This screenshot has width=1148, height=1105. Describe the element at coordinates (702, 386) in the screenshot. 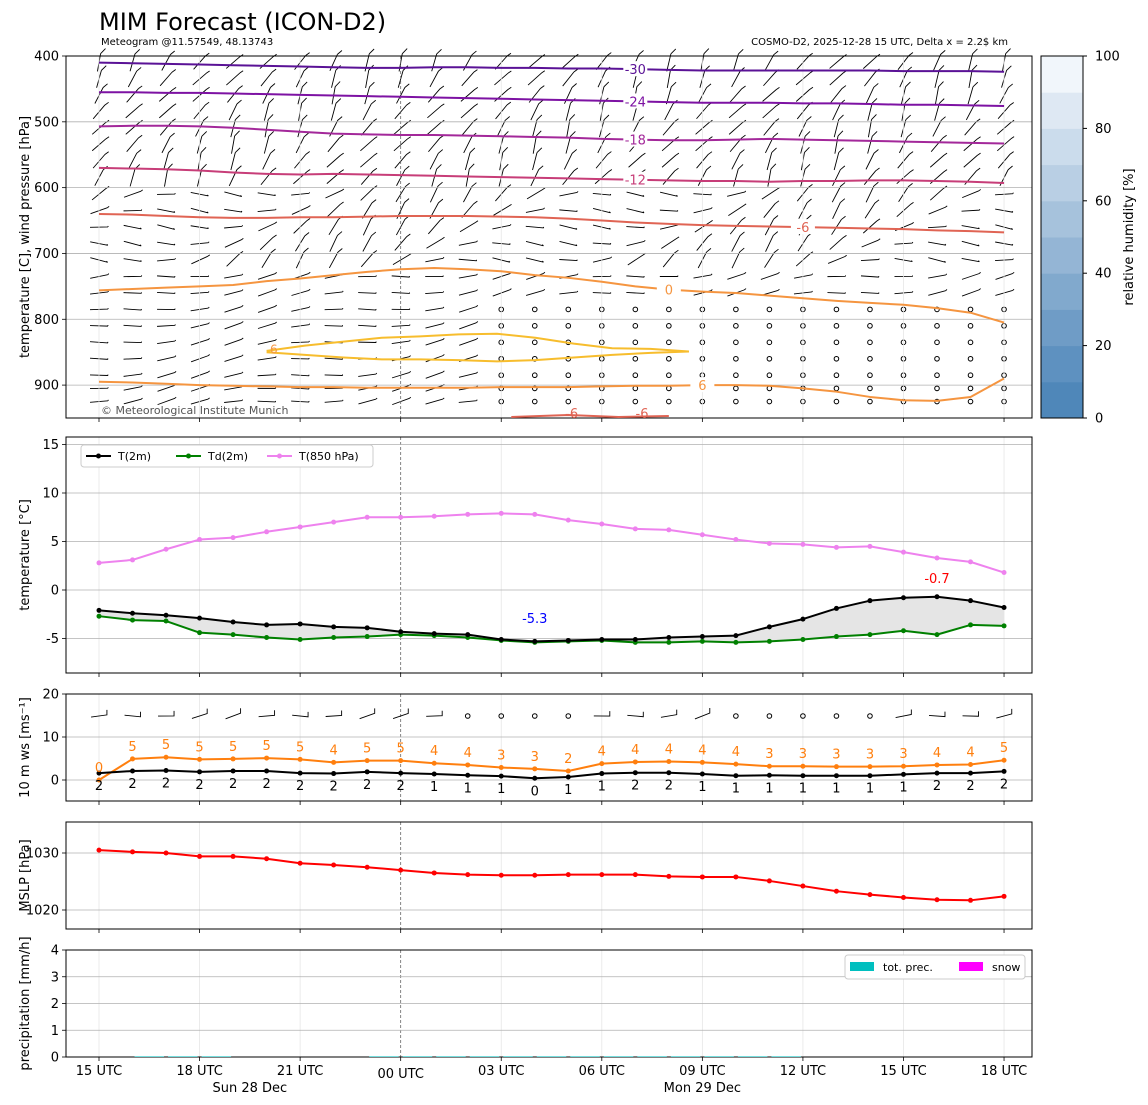

I see `isotherm-label: 6` at that location.